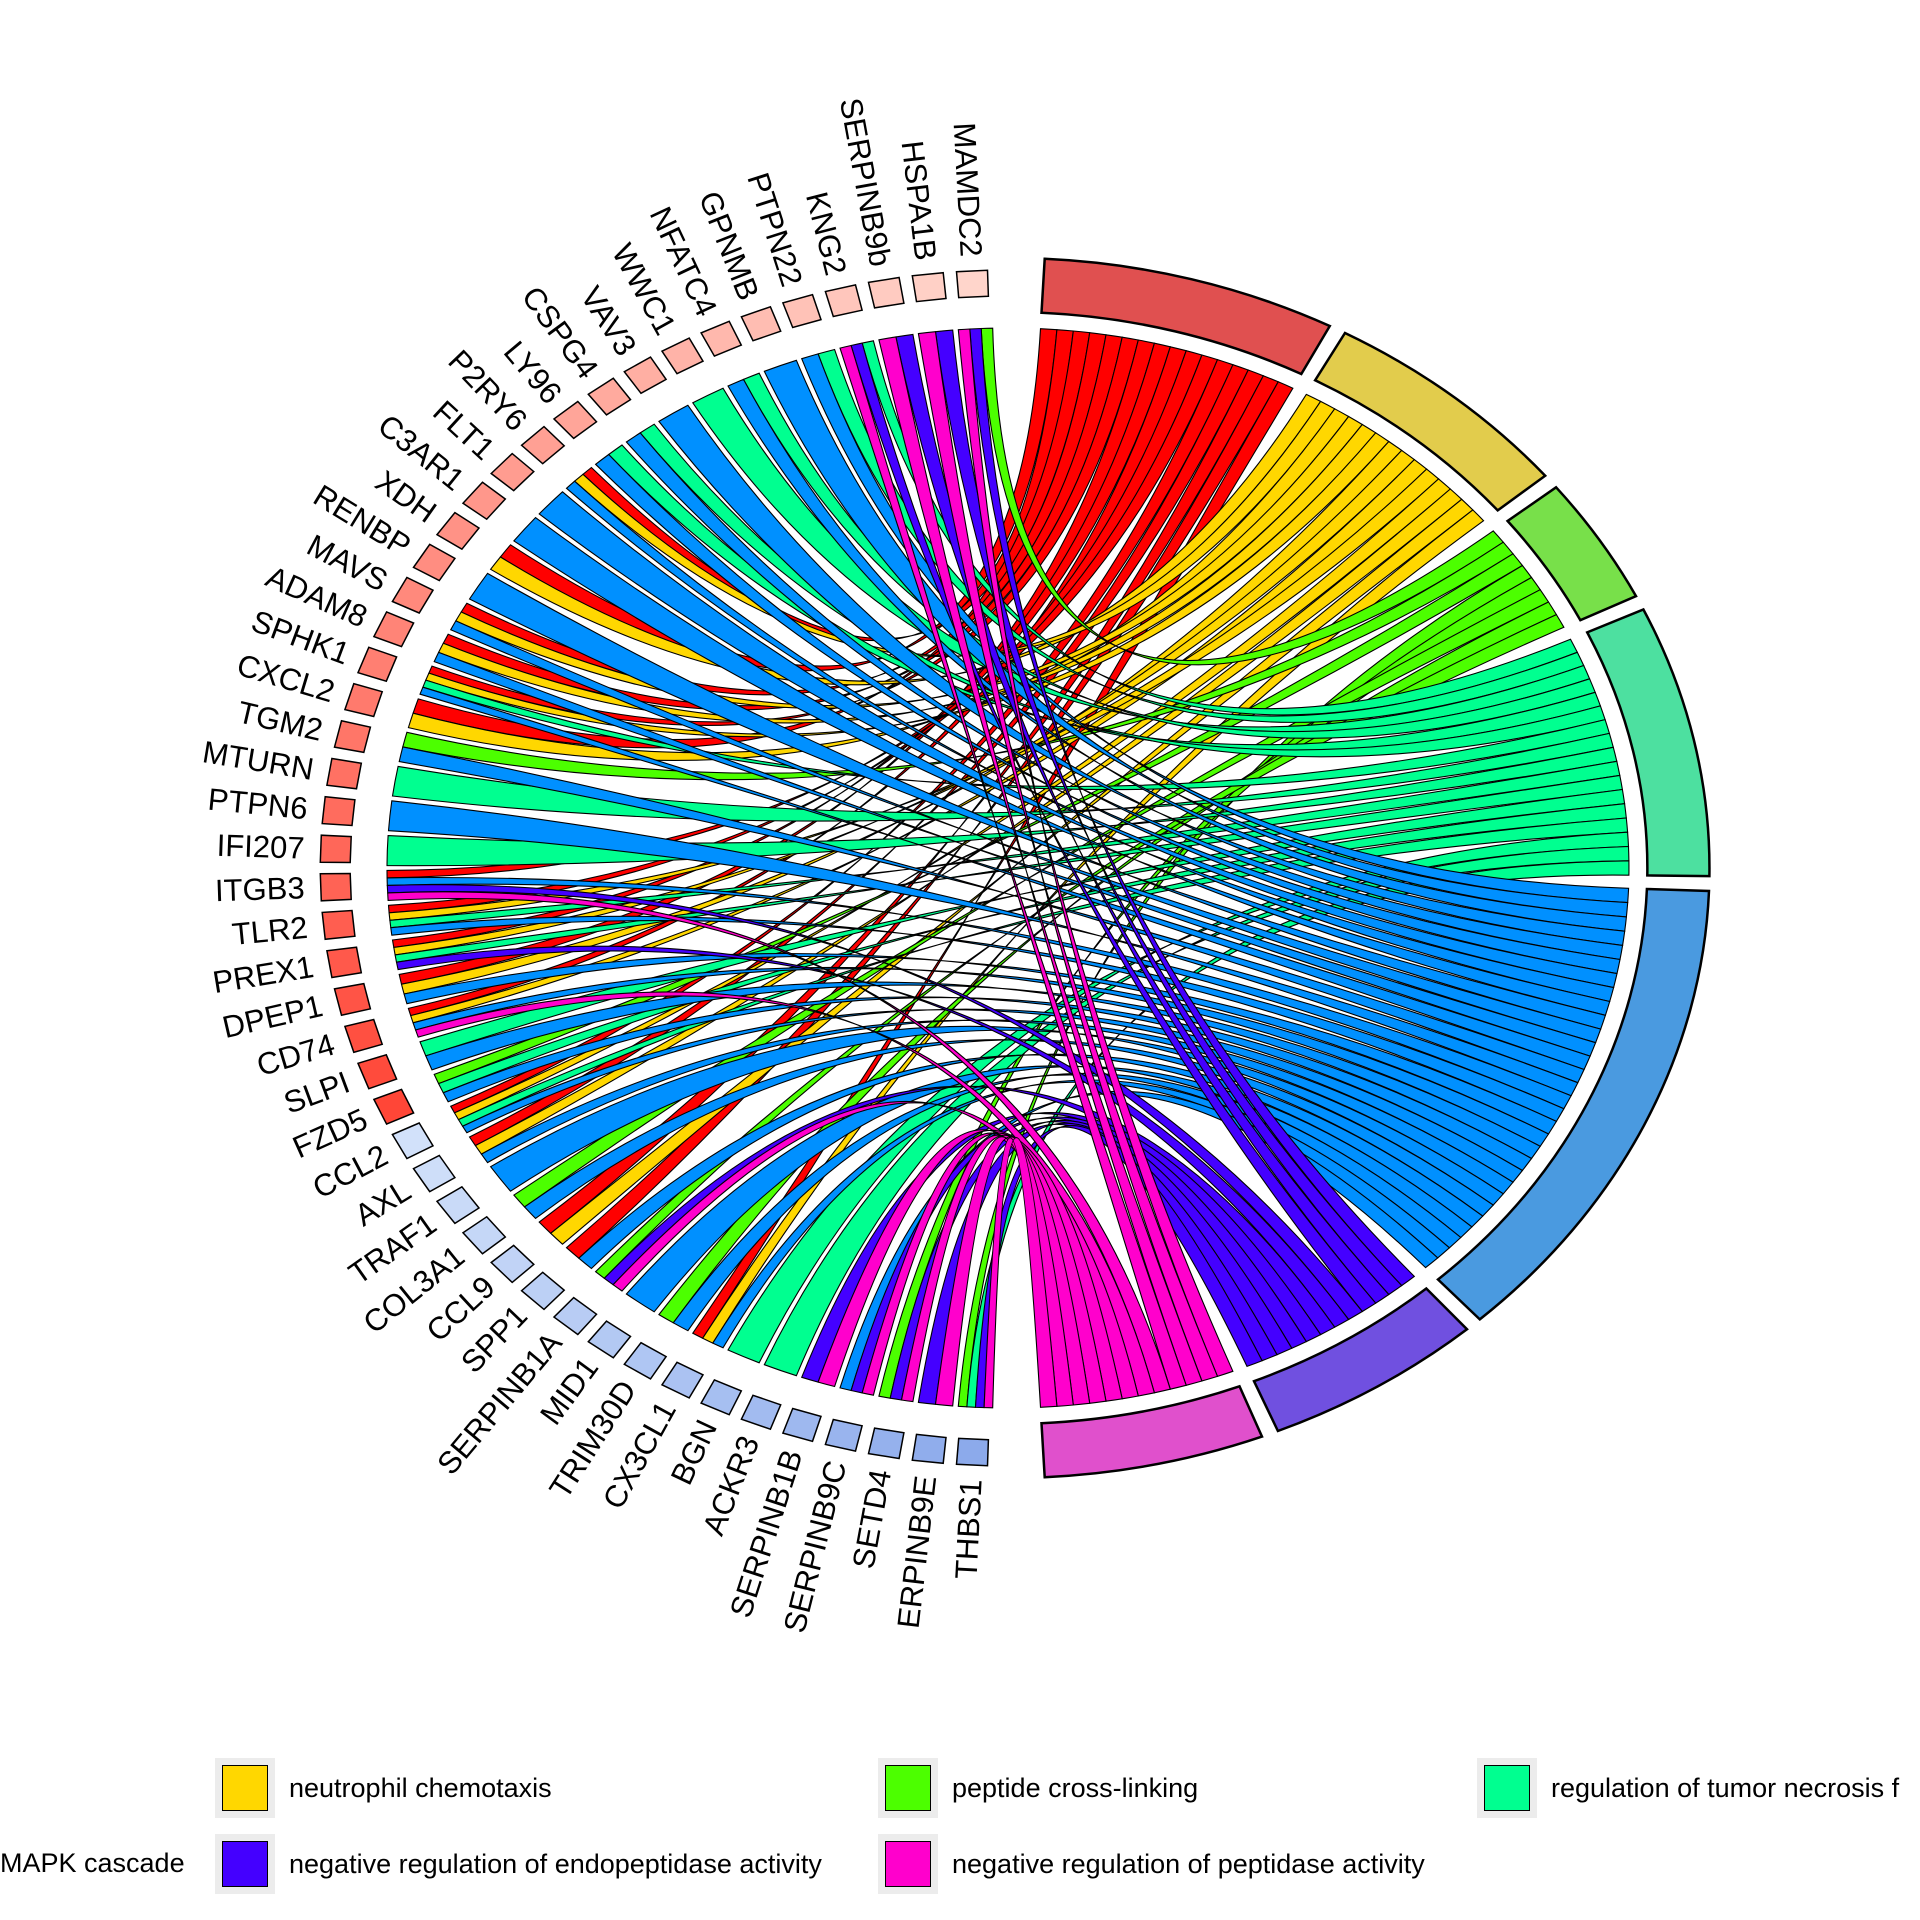 The height and width of the screenshot is (1920, 1920). What do you see at coordinates (338, 925) in the screenshot?
I see `gene-box-tlr2` at bounding box center [338, 925].